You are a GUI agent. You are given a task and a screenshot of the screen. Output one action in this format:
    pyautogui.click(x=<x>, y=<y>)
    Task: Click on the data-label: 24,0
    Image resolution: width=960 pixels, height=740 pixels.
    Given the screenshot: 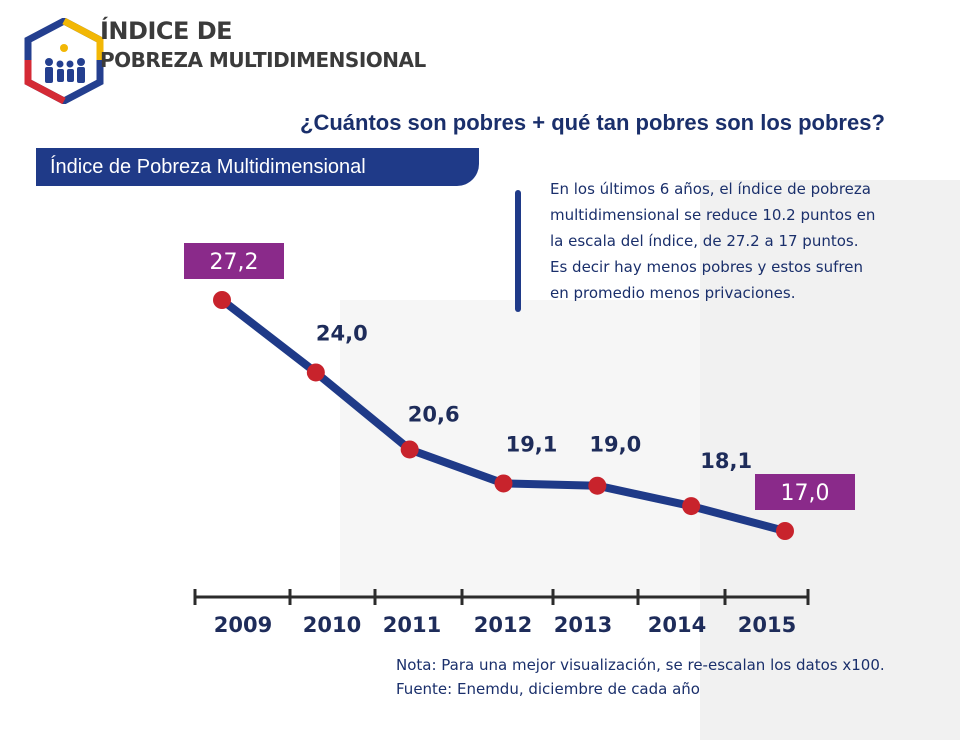 What is the action you would take?
    pyautogui.click(x=342, y=333)
    